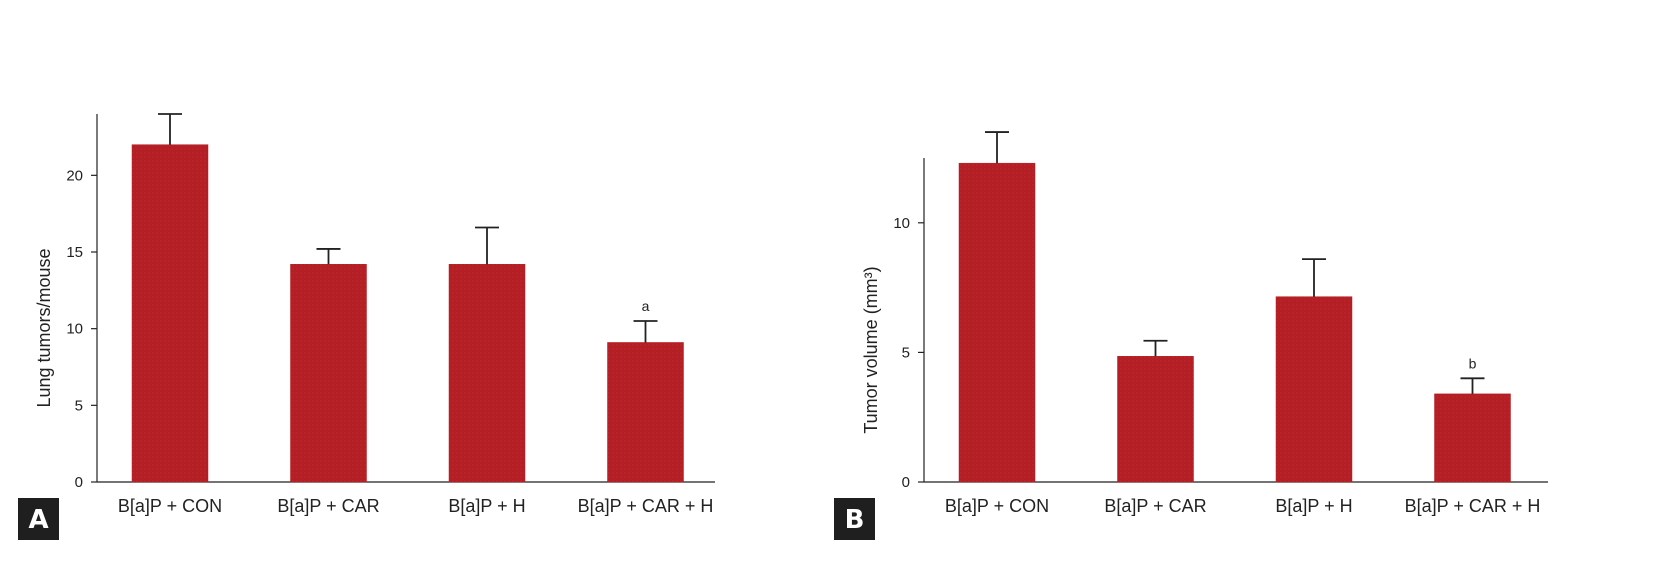  I want to click on significance-annotation: b, so click(1473, 363).